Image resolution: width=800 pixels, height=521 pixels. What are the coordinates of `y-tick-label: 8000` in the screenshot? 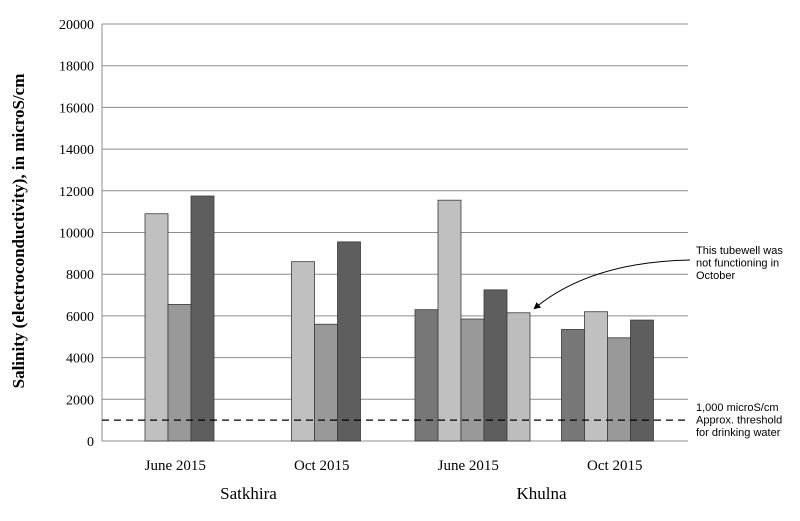 It's located at (80, 275).